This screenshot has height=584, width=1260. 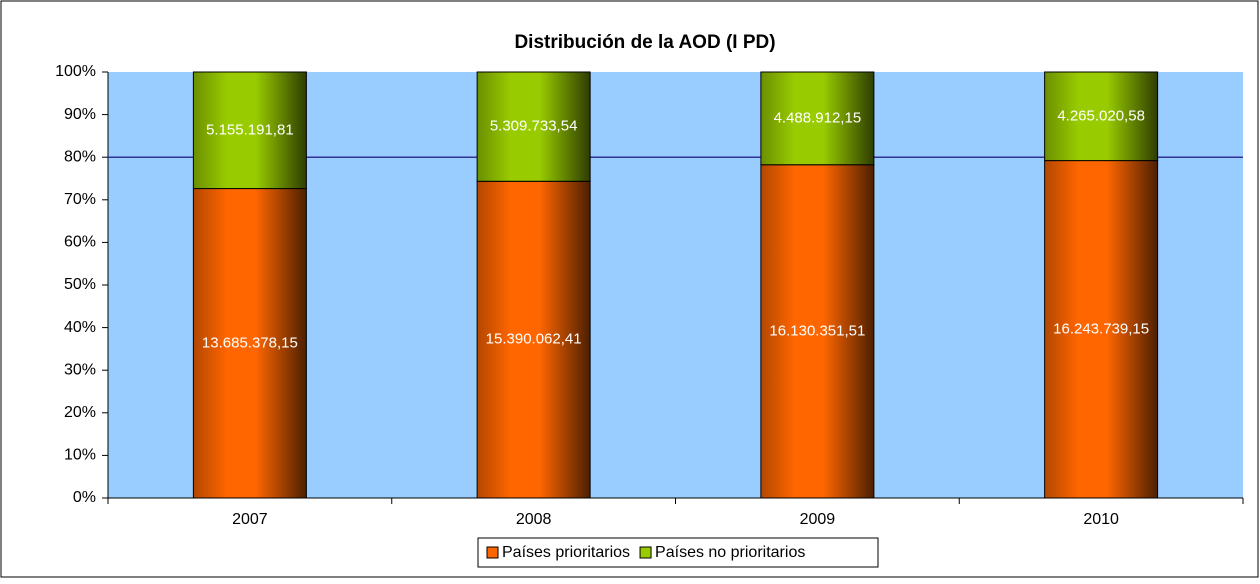 I want to click on legend-label: Países prioritarios, so click(x=566, y=552).